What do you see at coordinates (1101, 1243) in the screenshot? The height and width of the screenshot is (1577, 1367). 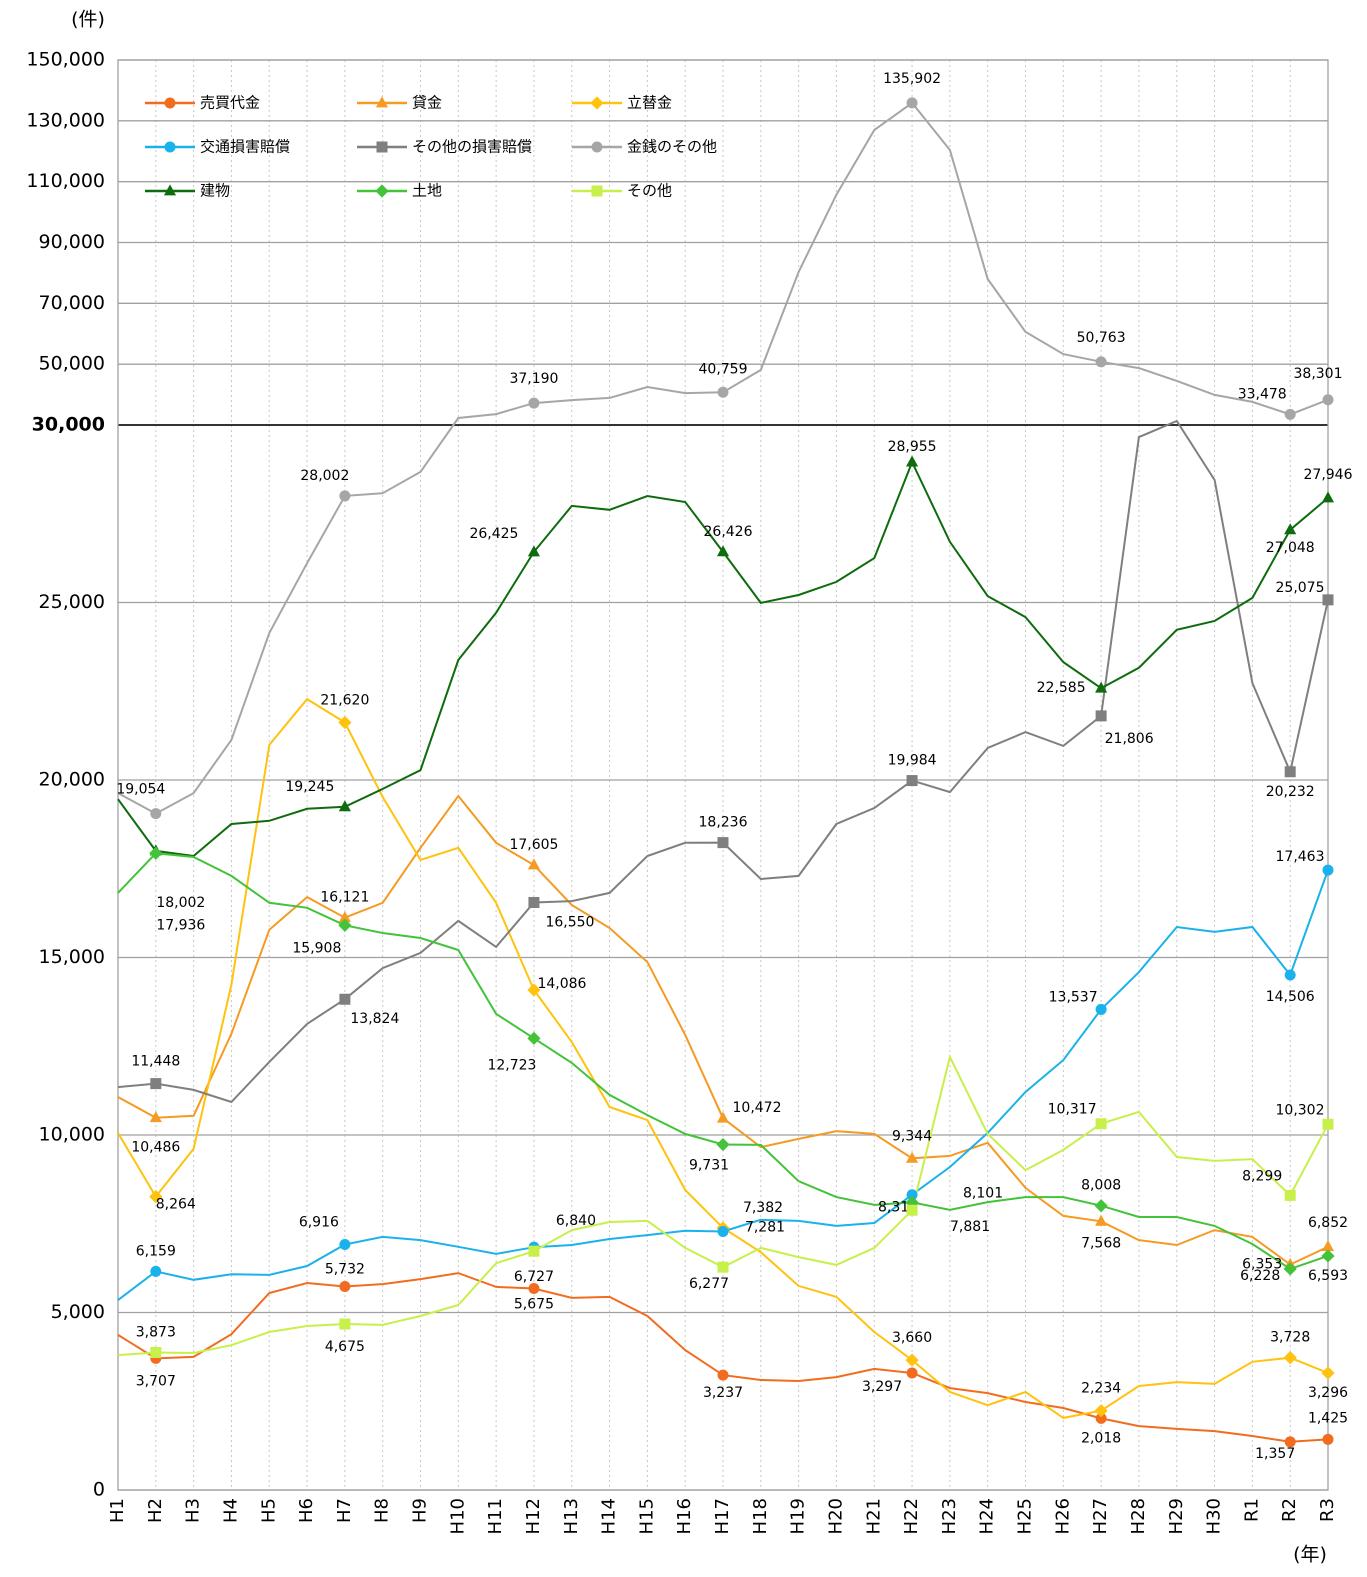 I see `value-label: 7,568` at bounding box center [1101, 1243].